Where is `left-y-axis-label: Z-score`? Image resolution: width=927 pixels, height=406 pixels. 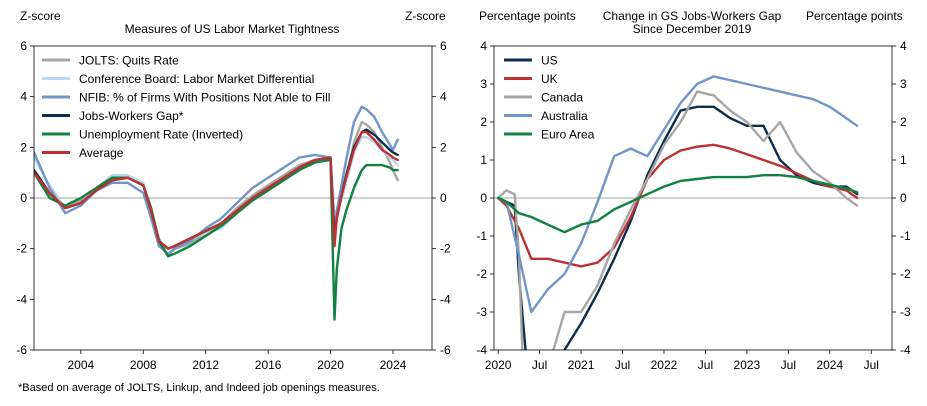
left-y-axis-label: Z-score is located at coordinates (40, 16).